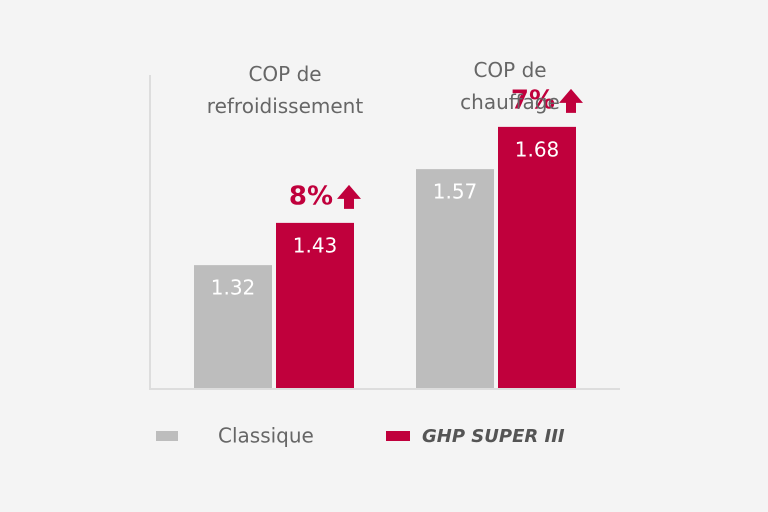  What do you see at coordinates (533, 100) in the screenshot?
I see `annotation: 7%` at bounding box center [533, 100].